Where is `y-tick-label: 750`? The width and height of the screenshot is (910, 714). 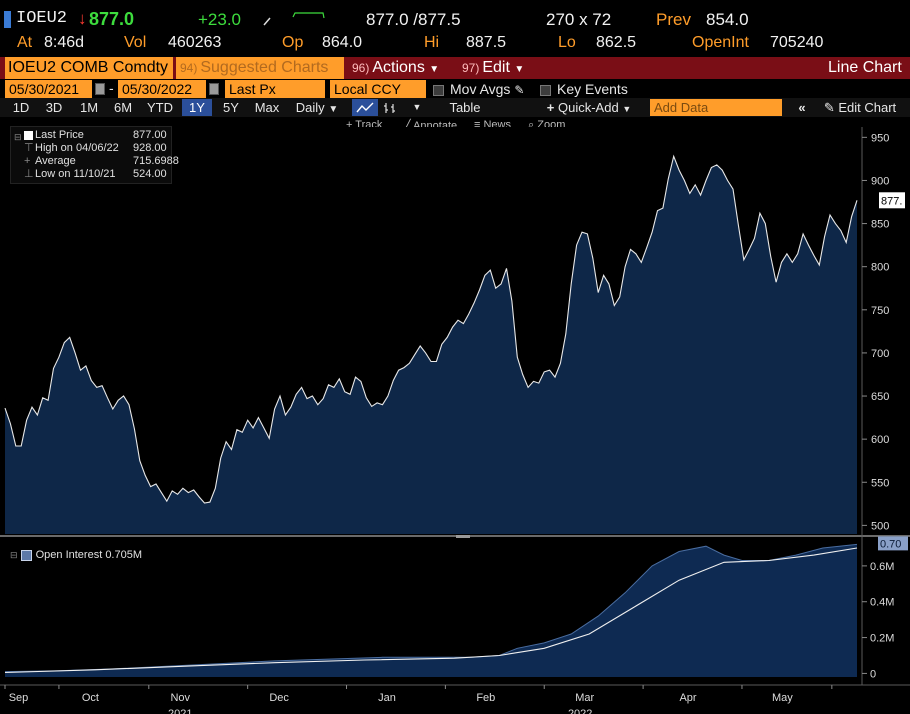 y-tick-label: 750 is located at coordinates (880, 311).